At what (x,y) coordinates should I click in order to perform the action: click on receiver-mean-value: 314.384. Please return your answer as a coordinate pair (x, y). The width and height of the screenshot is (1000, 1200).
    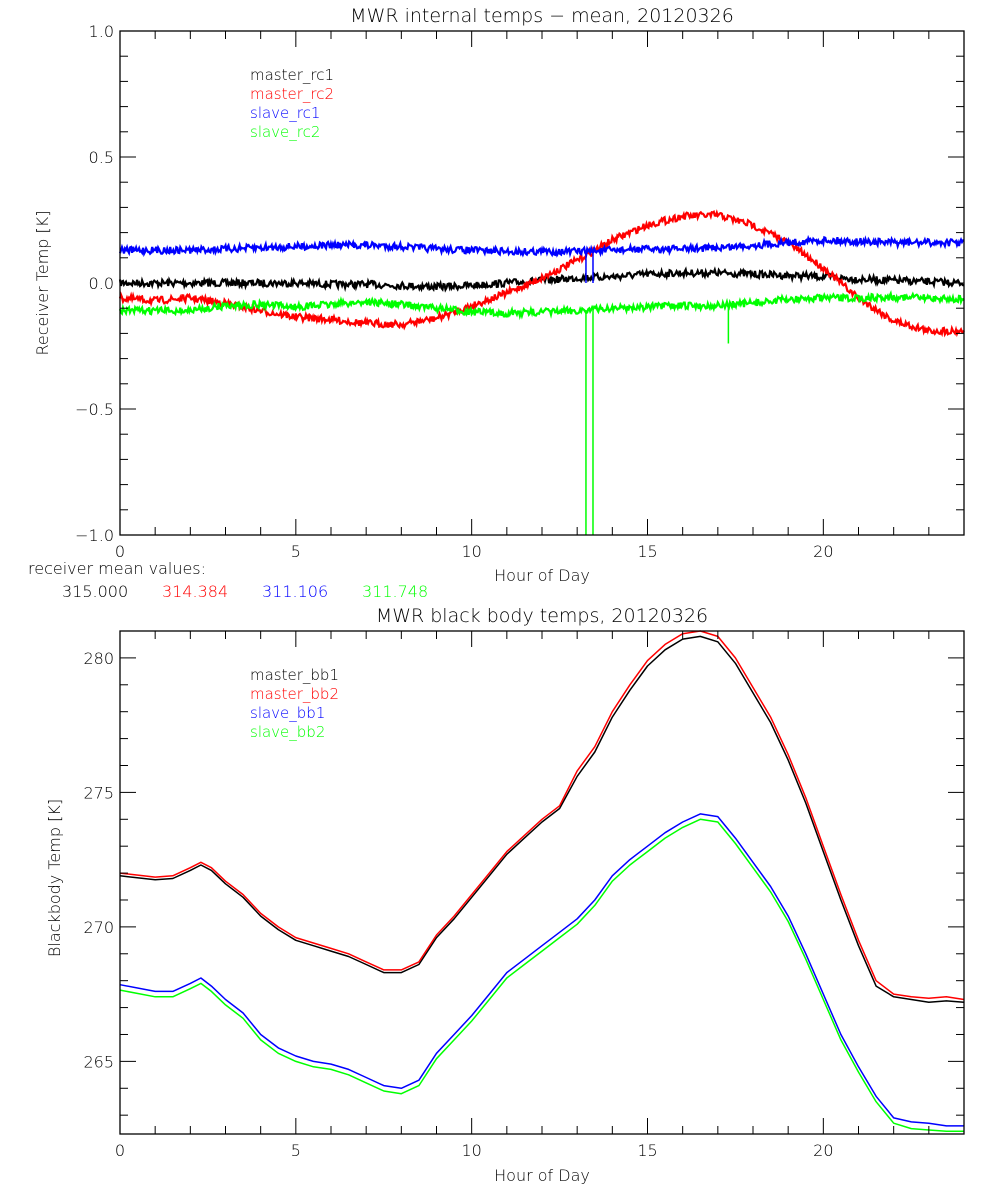
    Looking at the image, I should click on (195, 591).